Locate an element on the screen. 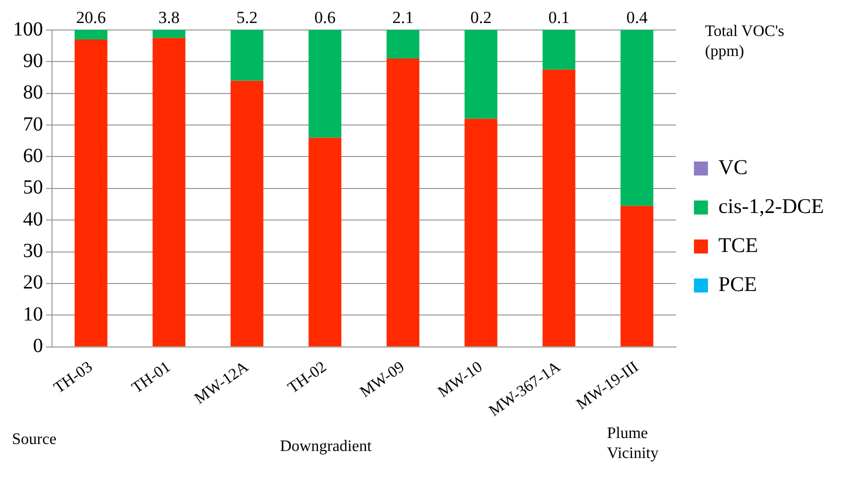 The width and height of the screenshot is (864, 486). text: 20.6 is located at coordinates (91, 17).